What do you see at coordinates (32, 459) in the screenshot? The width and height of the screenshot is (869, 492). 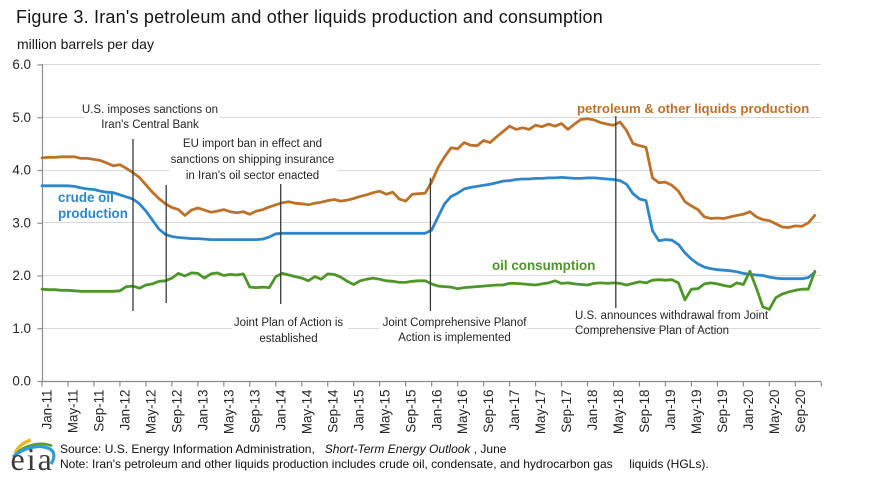 I see `svg-text: eia` at bounding box center [32, 459].